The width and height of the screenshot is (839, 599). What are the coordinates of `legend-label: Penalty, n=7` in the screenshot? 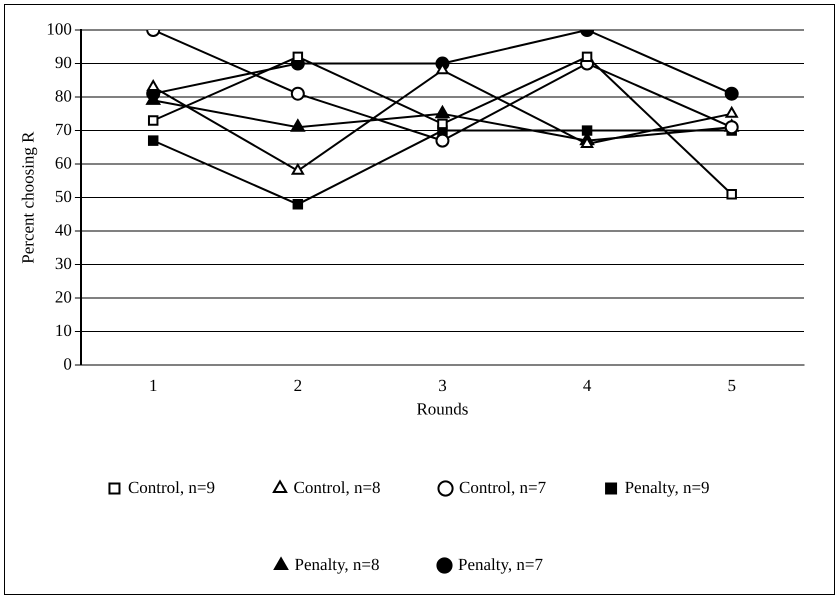 It's located at (501, 564).